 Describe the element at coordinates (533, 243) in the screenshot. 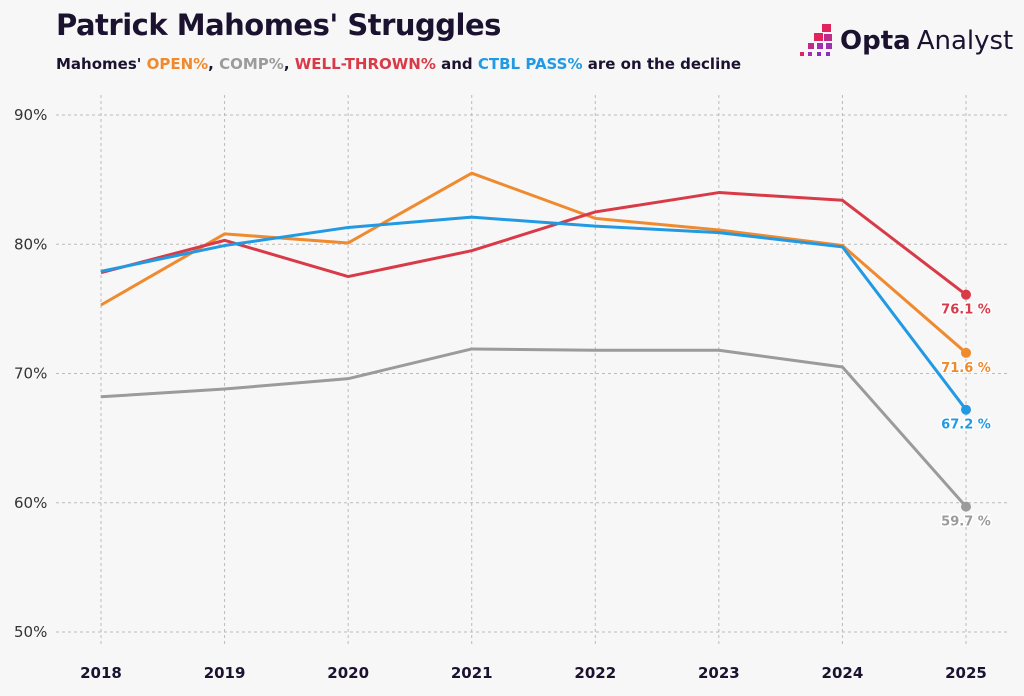

I see `series-line-well-thrown-` at that location.